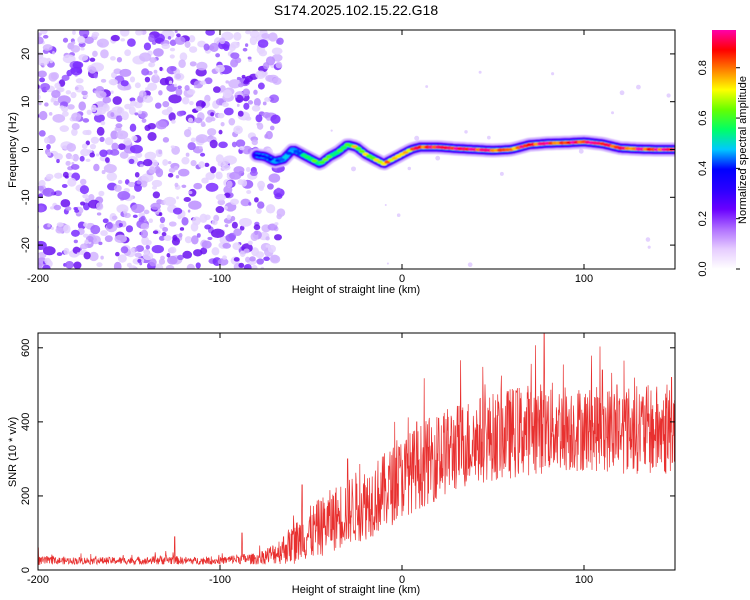 This screenshot has width=750, height=600. What do you see at coordinates (703, 117) in the screenshot?
I see `colorbar-tick-label: 0.6` at bounding box center [703, 117].